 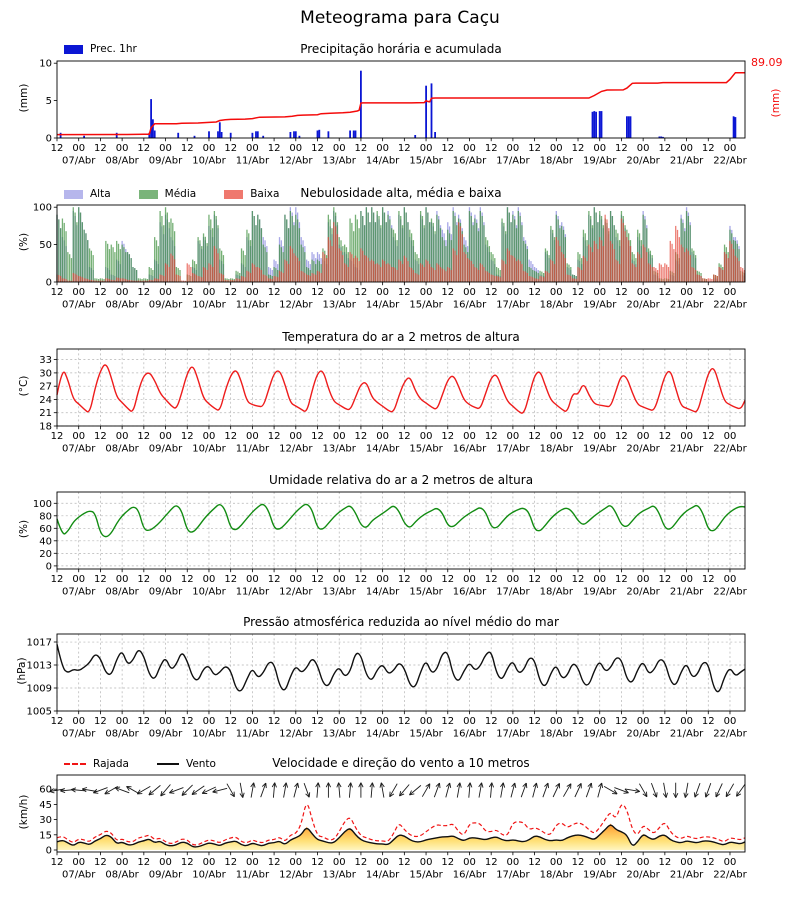 What do you see at coordinates (140, 764) in the screenshot?
I see `wind-legend: Rajada Vento` at bounding box center [140, 764].